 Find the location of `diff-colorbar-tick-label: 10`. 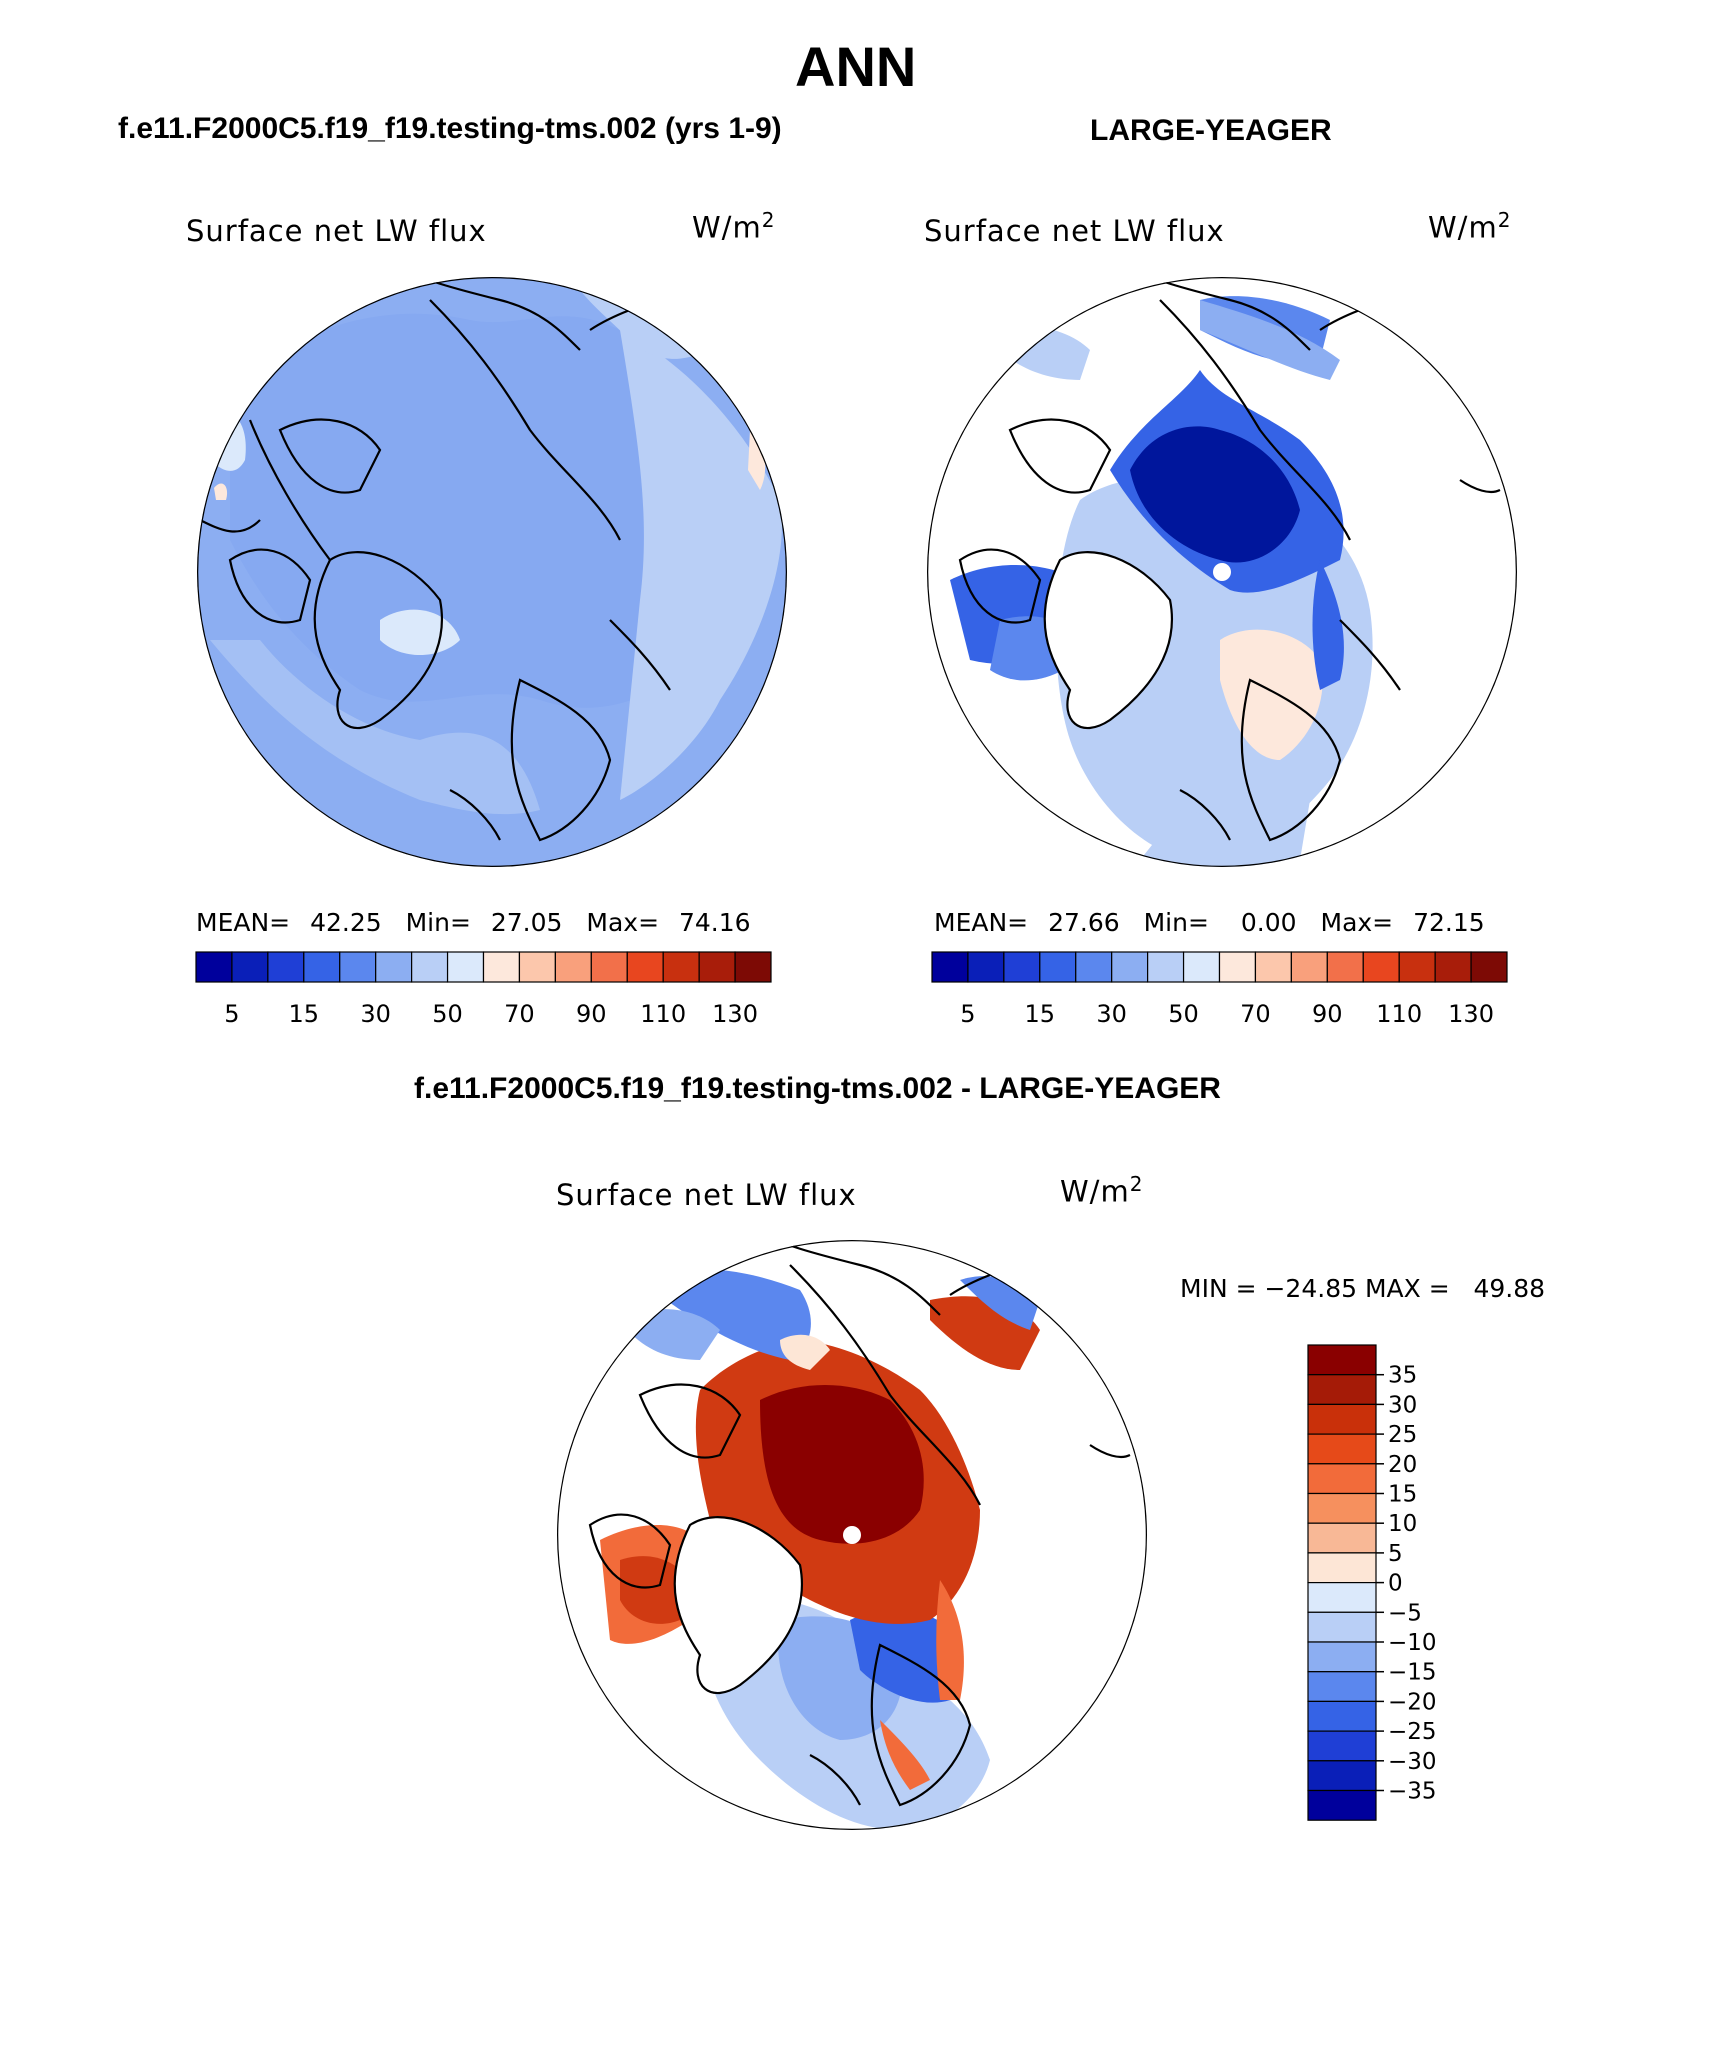

diff-colorbar-tick-label: 10 is located at coordinates (1402, 1524).